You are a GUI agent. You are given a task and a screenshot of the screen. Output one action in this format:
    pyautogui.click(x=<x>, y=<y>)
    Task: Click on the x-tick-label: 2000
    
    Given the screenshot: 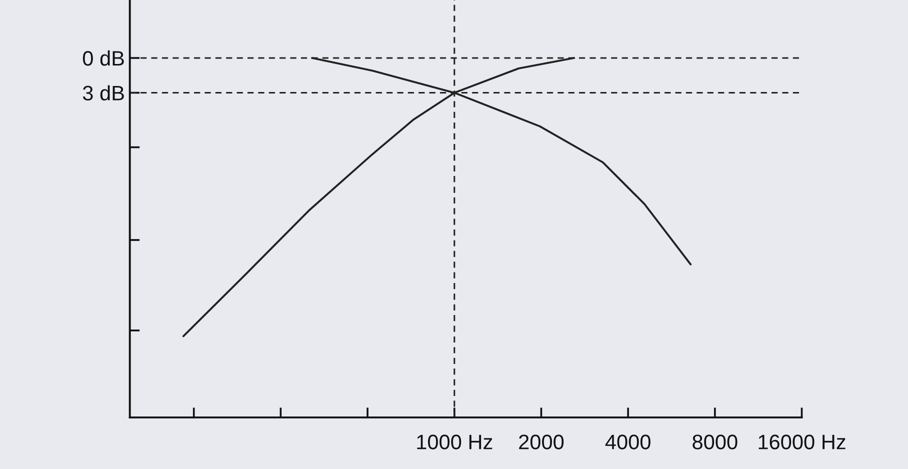 What is the action you would take?
    pyautogui.click(x=541, y=442)
    